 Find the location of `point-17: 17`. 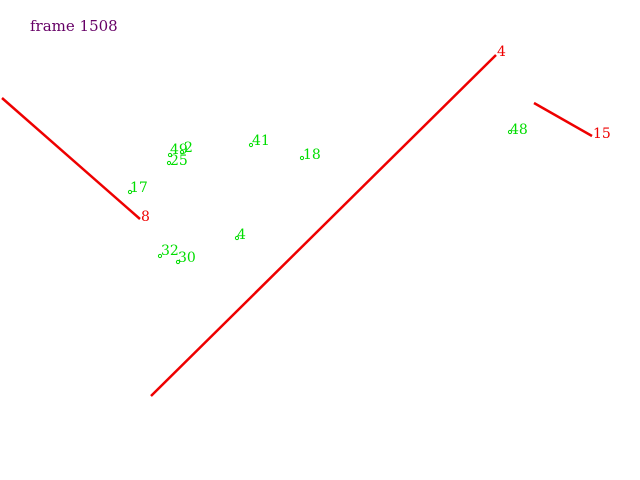

point-17: 17 is located at coordinates (137, 188).